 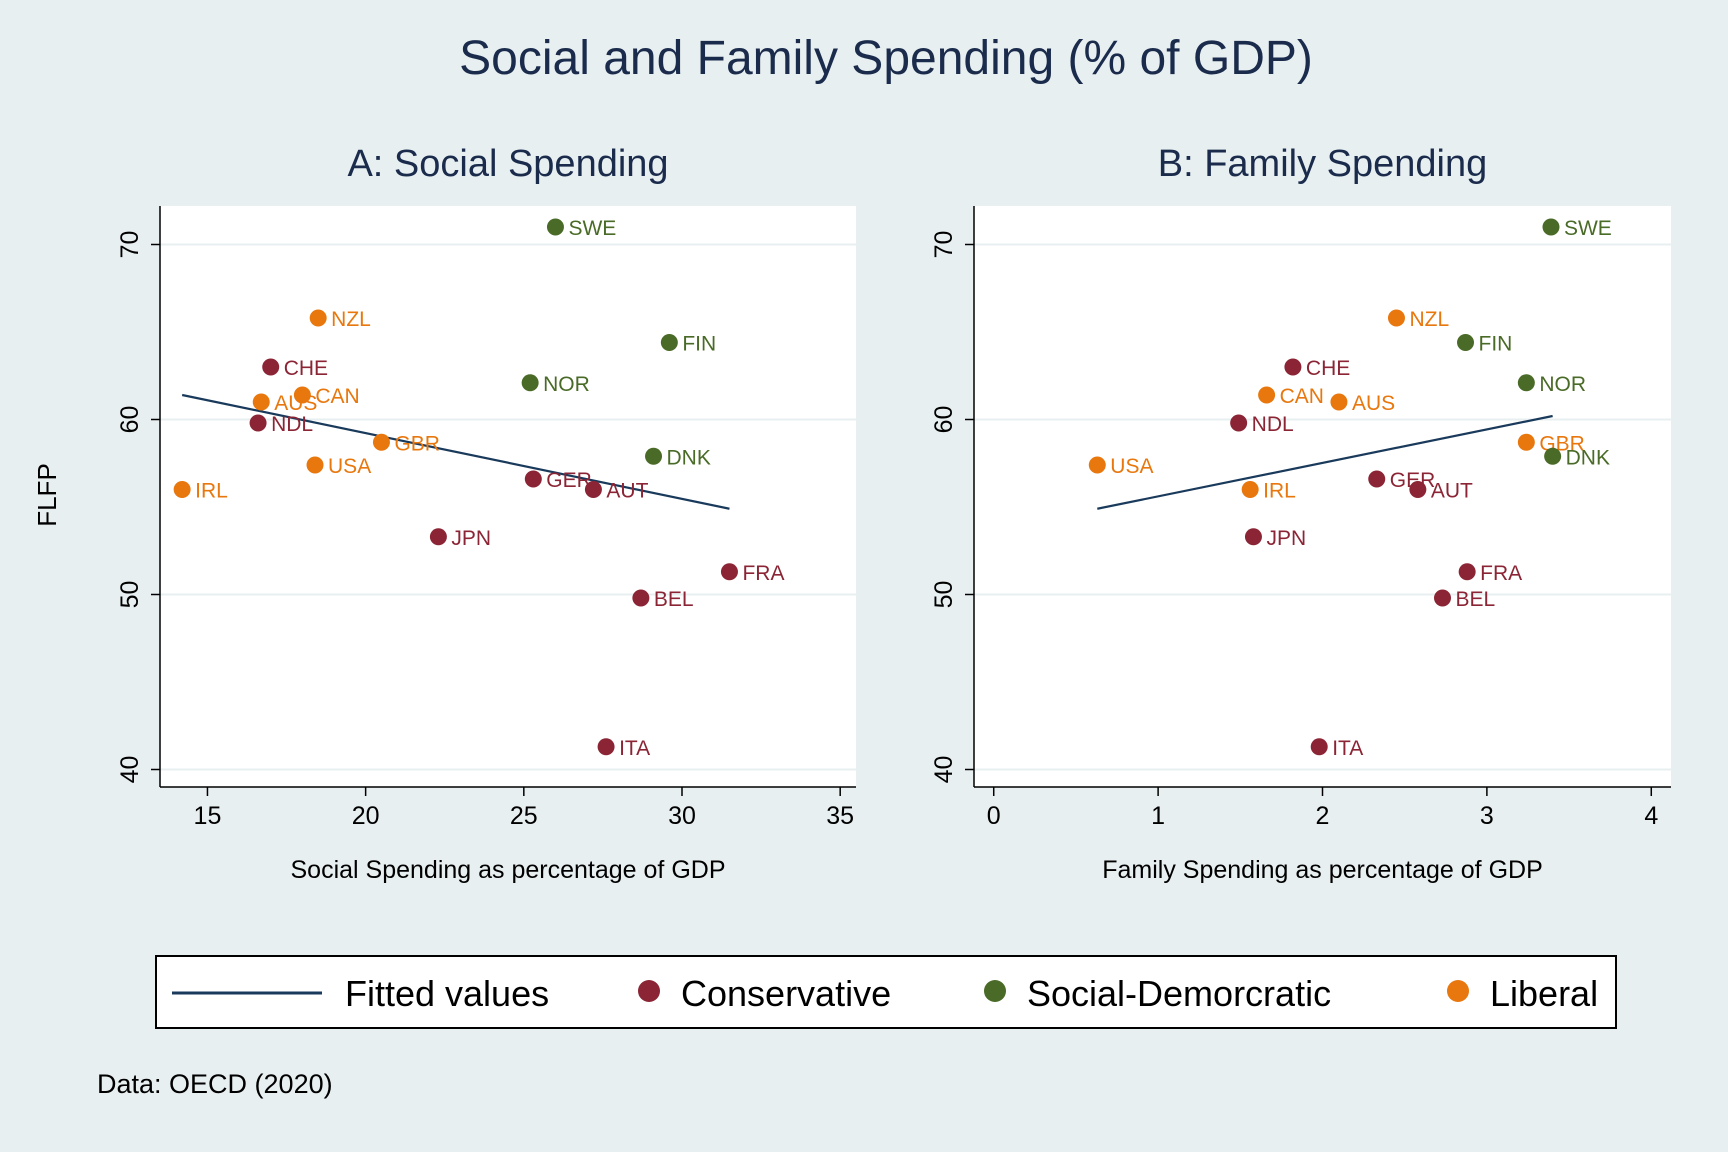 I want to click on point-label: IRL, so click(x=1279, y=491).